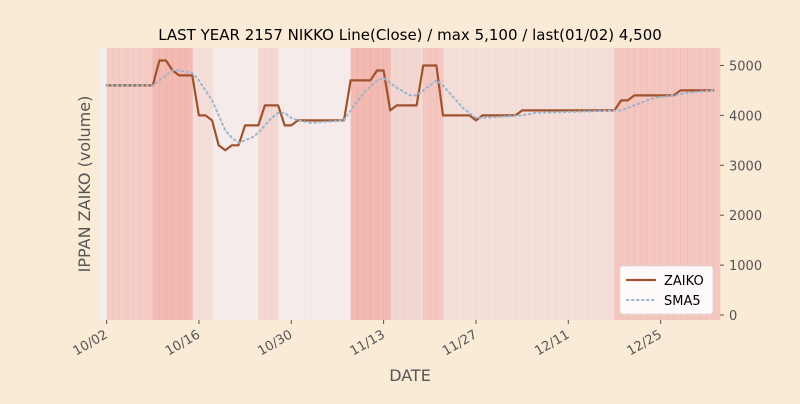 This screenshot has height=404, width=800. I want to click on x-tick-label: 11/27, so click(460, 343).